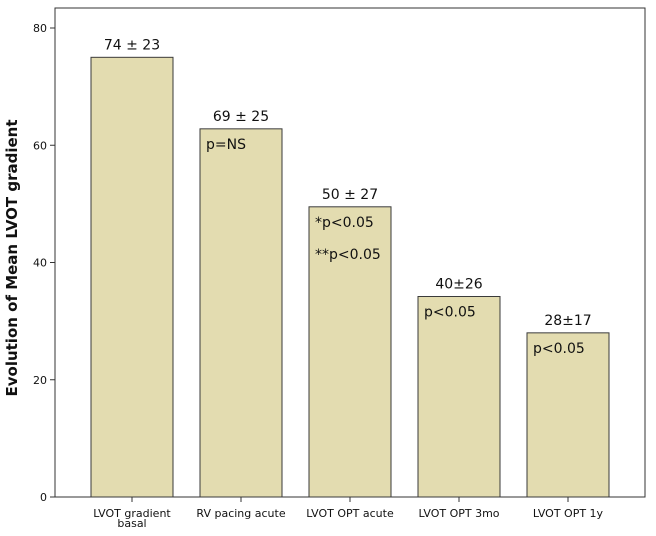 This screenshot has width=656, height=536. What do you see at coordinates (350, 513) in the screenshot?
I see `x-tick-label: LVOT OPT acute` at bounding box center [350, 513].